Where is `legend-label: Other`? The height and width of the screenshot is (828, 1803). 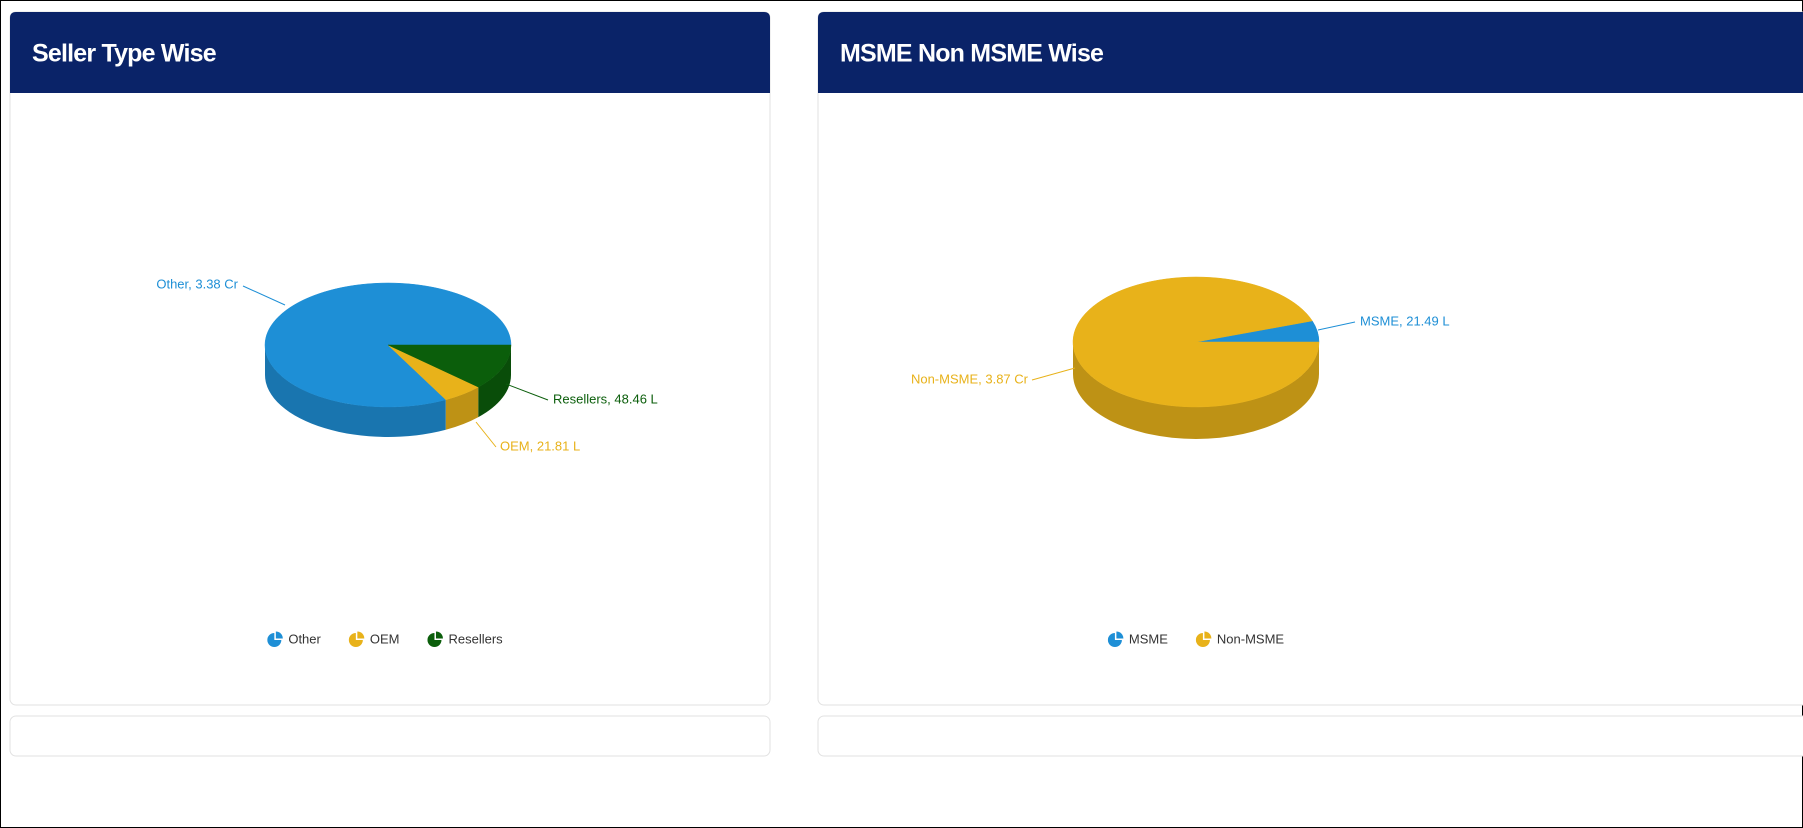 legend-label: Other is located at coordinates (304, 638).